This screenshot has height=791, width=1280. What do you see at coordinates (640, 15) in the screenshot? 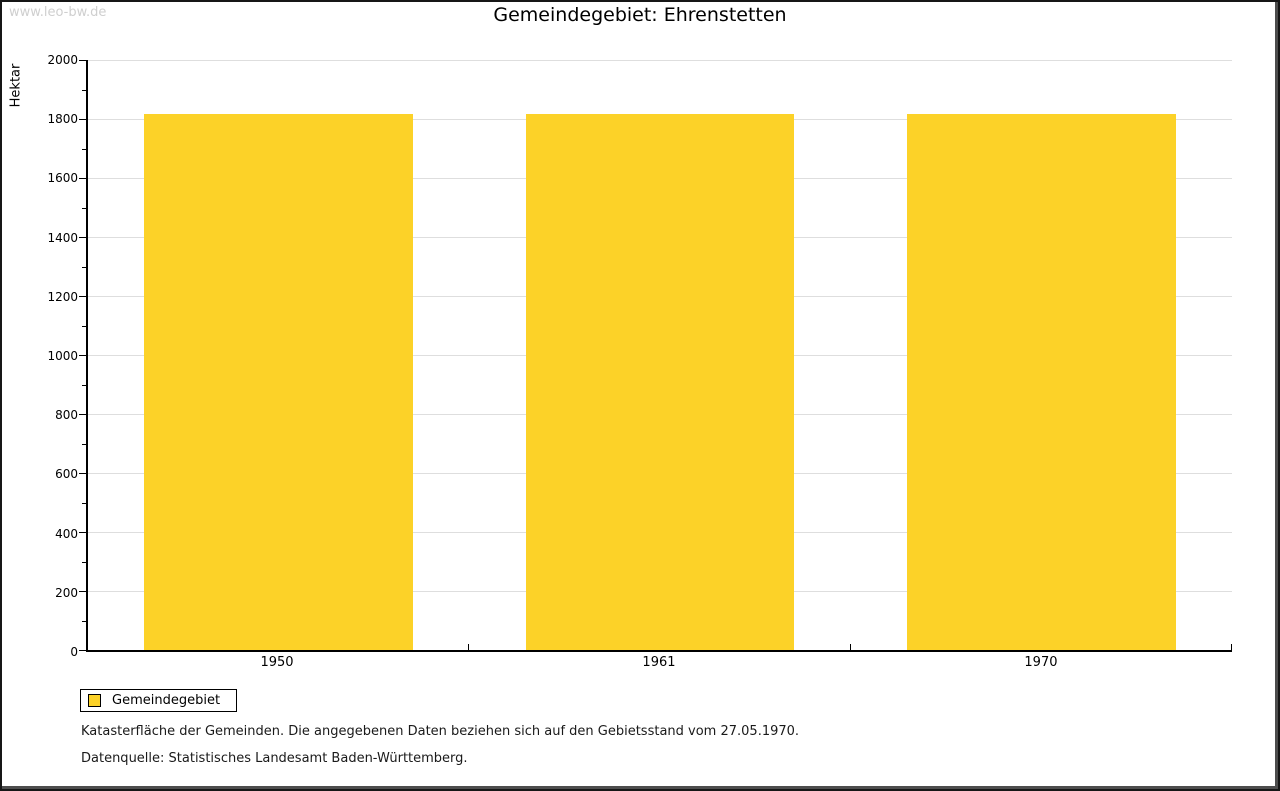
I see `chart-title: Gemeindegebiet: Ehrenstetten` at bounding box center [640, 15].